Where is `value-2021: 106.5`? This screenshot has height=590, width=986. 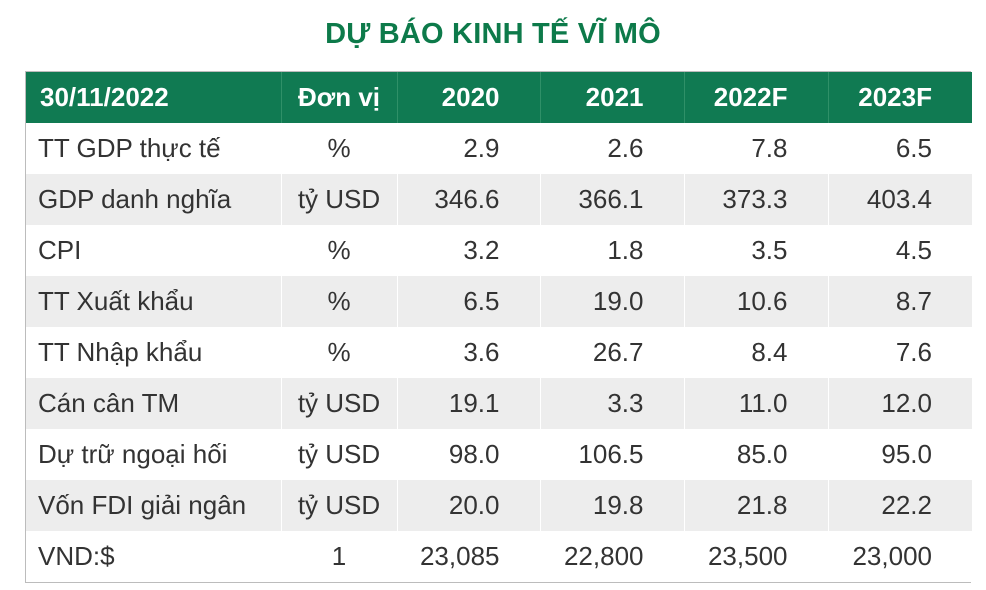 value-2021: 106.5 is located at coordinates (612, 454).